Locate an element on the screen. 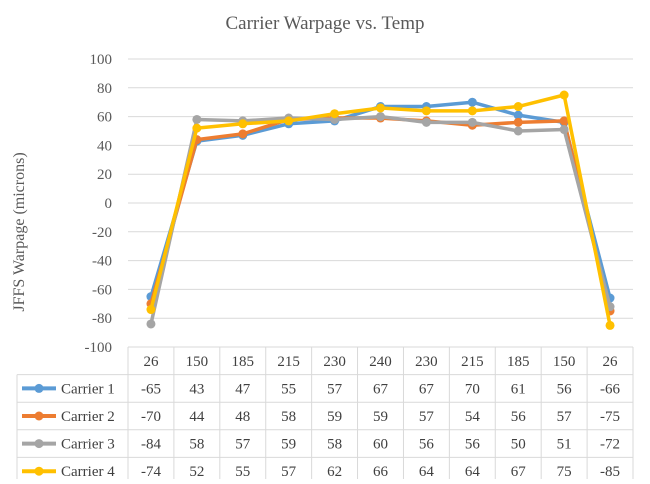 The image size is (650, 484). table-value: 51 is located at coordinates (564, 445).